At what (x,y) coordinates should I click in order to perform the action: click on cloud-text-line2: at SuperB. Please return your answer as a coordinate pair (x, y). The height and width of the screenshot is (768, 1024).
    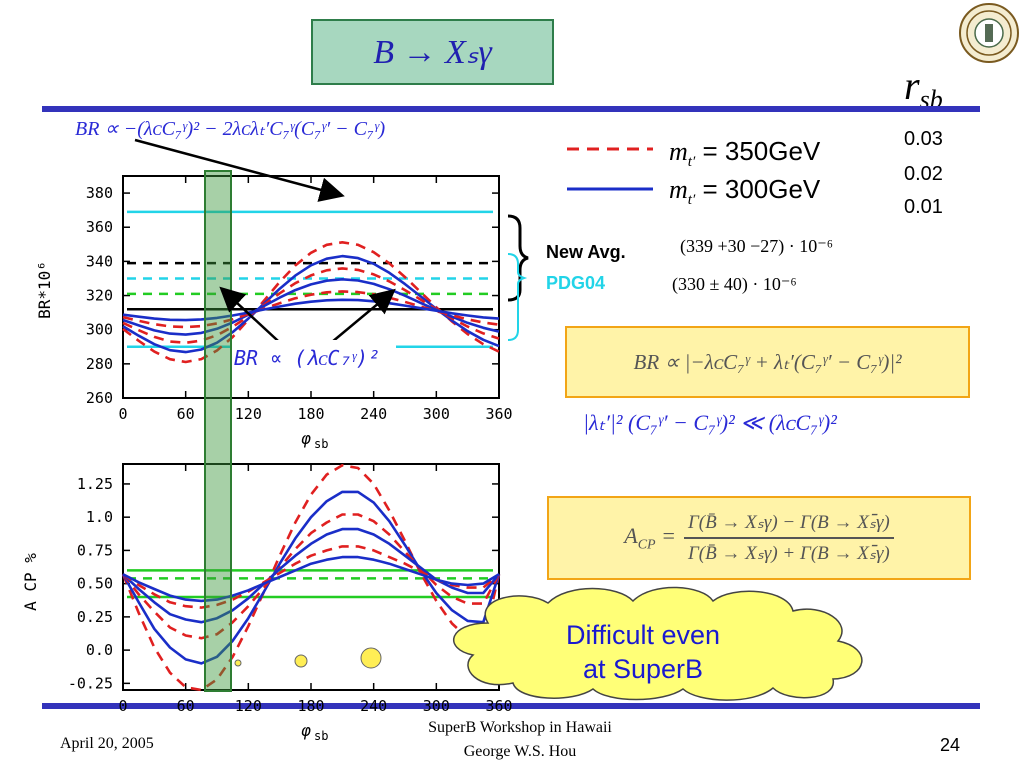
    Looking at the image, I should click on (643, 669).